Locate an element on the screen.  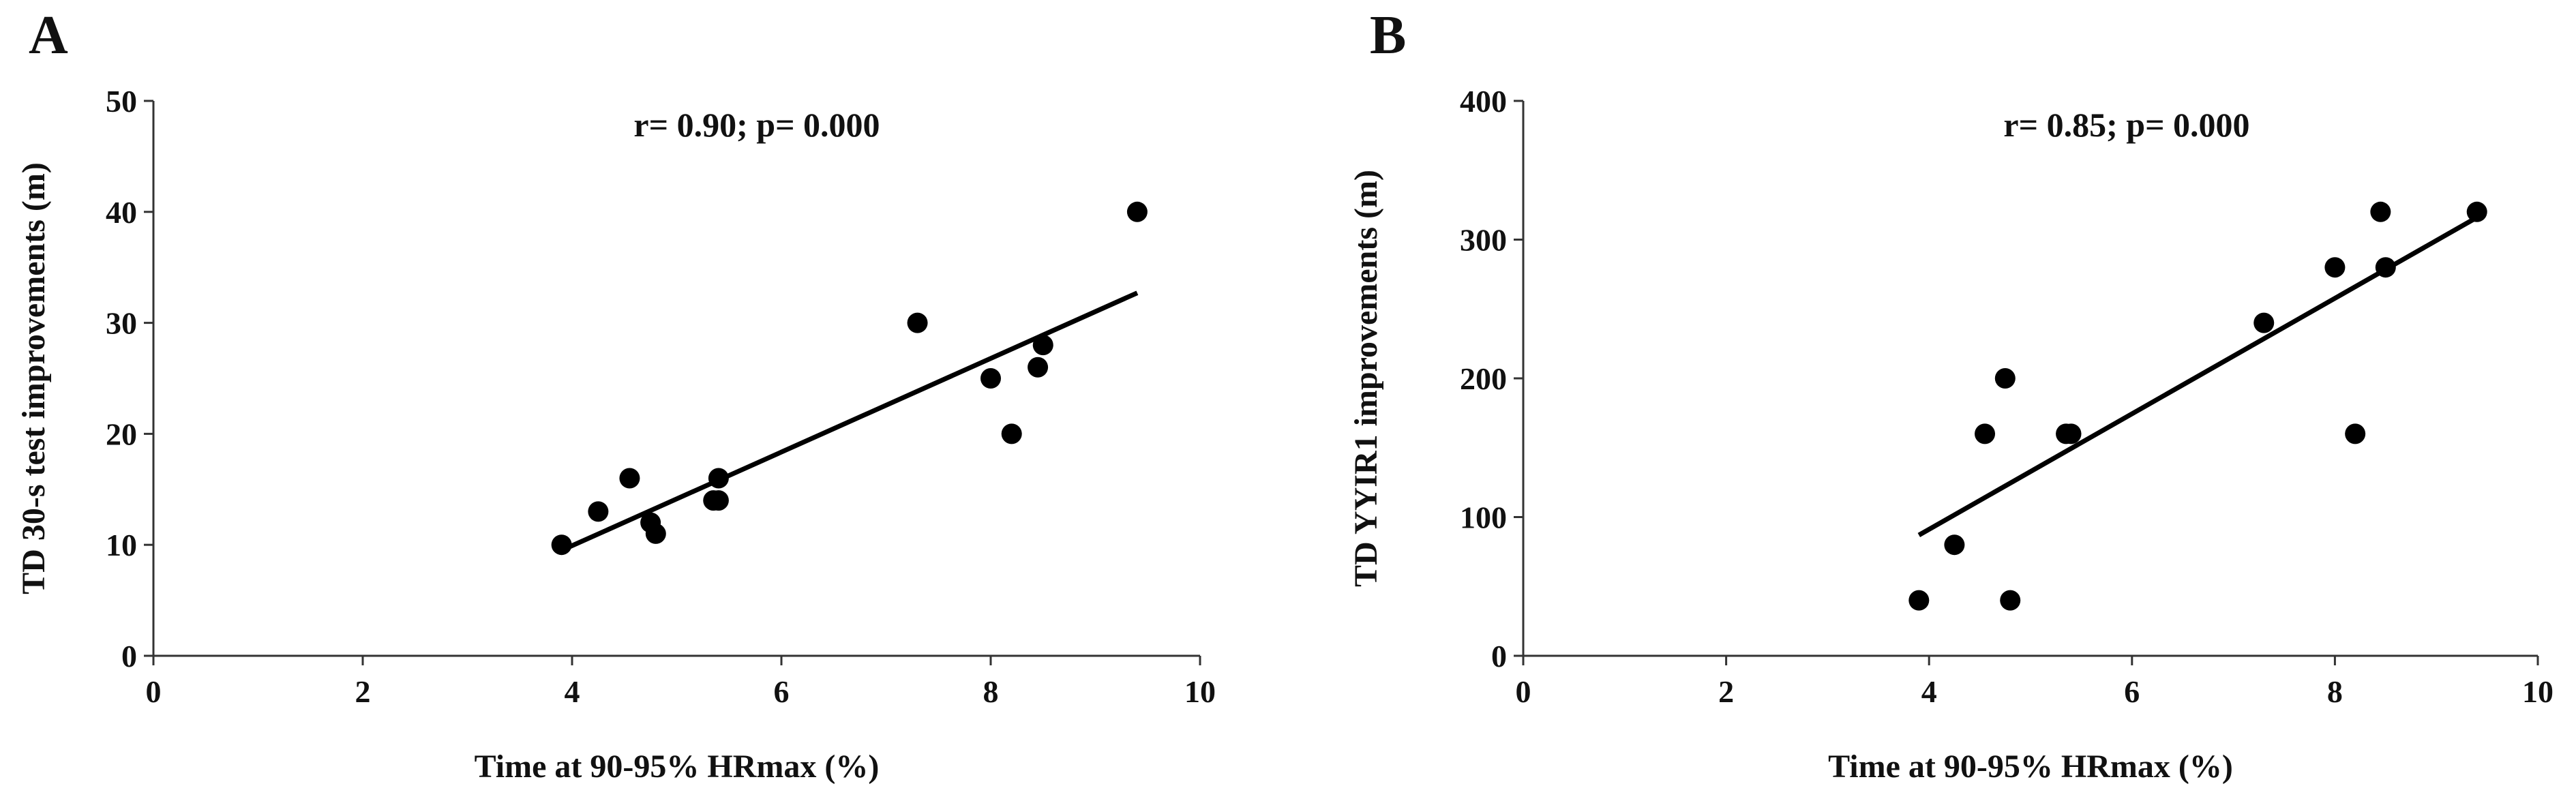
panel-label: B is located at coordinates (1388, 35).